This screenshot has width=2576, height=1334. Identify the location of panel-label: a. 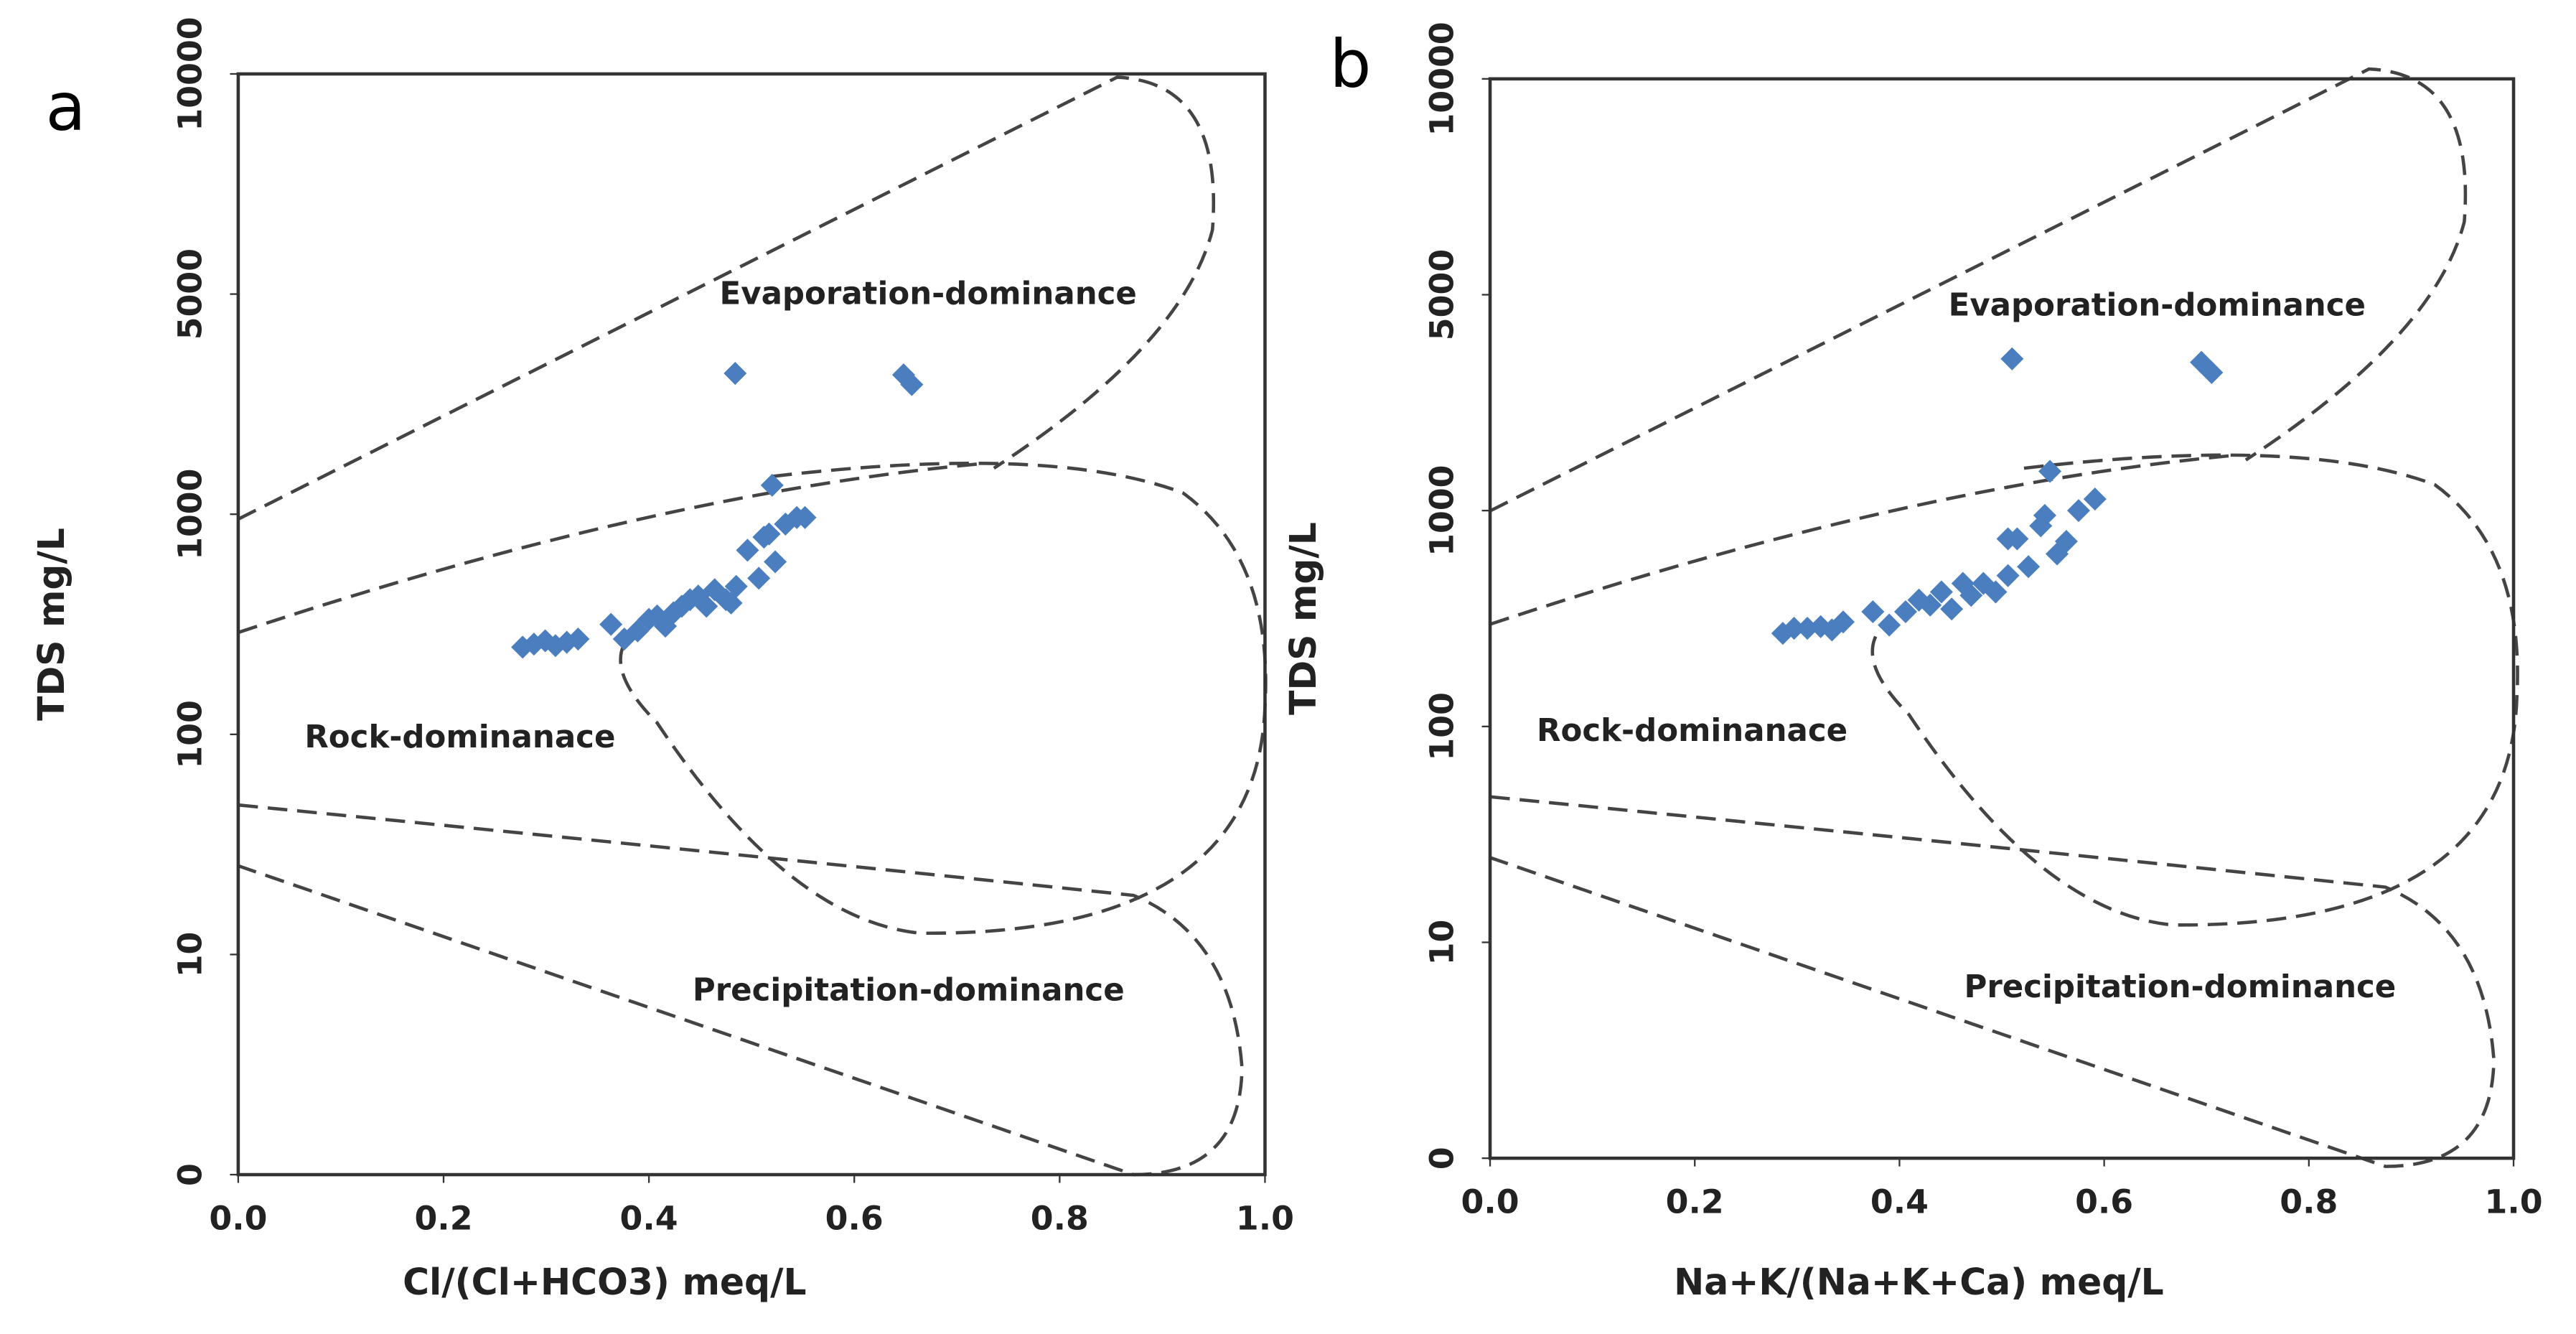
(66, 106).